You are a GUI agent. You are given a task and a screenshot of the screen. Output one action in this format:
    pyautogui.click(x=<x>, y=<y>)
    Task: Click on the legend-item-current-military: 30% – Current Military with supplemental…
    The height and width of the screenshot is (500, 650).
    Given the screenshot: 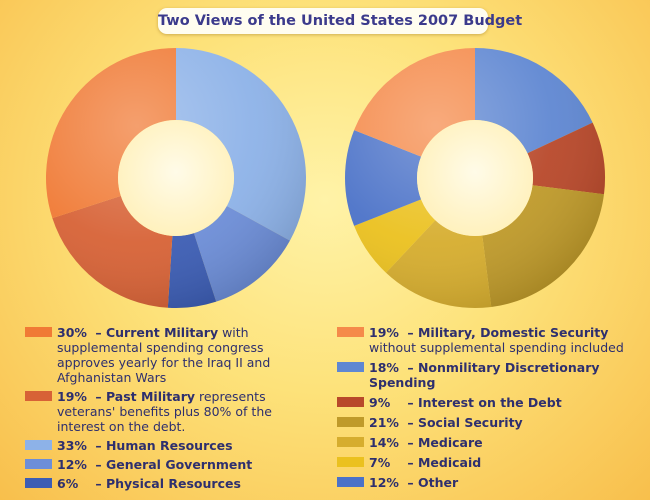 What is the action you would take?
    pyautogui.click(x=170, y=355)
    